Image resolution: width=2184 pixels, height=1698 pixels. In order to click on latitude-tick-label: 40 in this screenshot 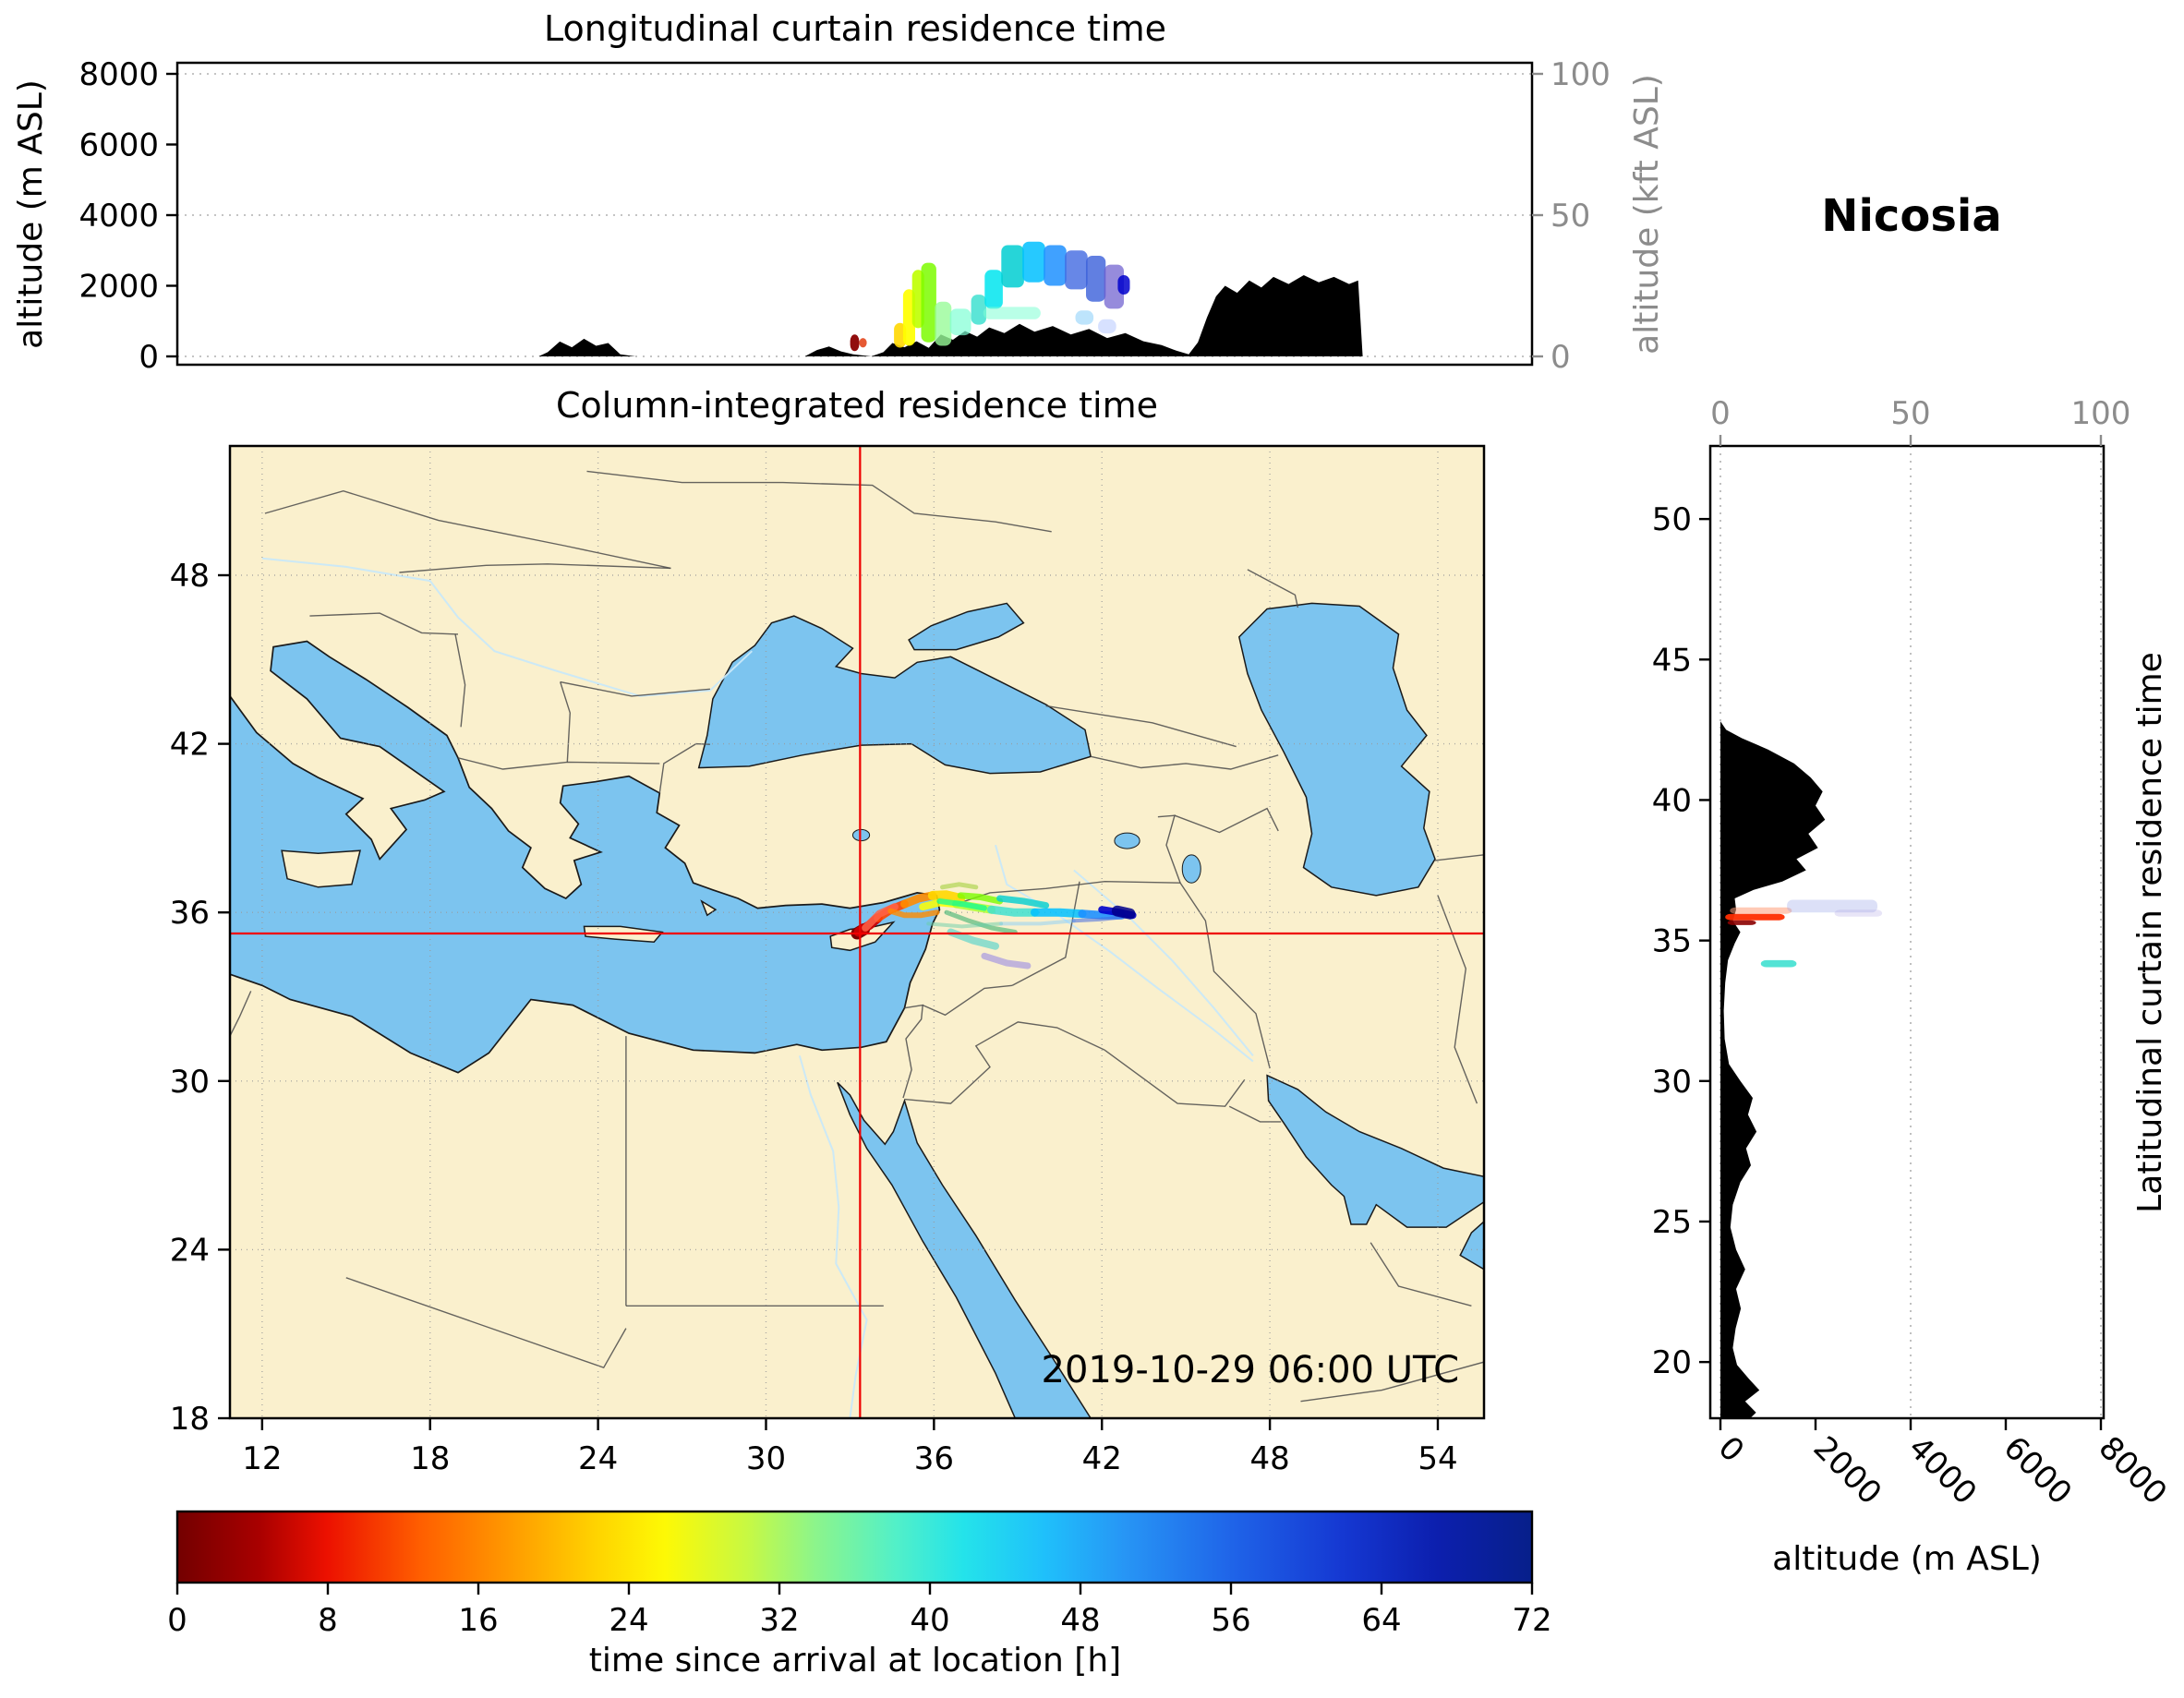, I will do `click(1672, 800)`.